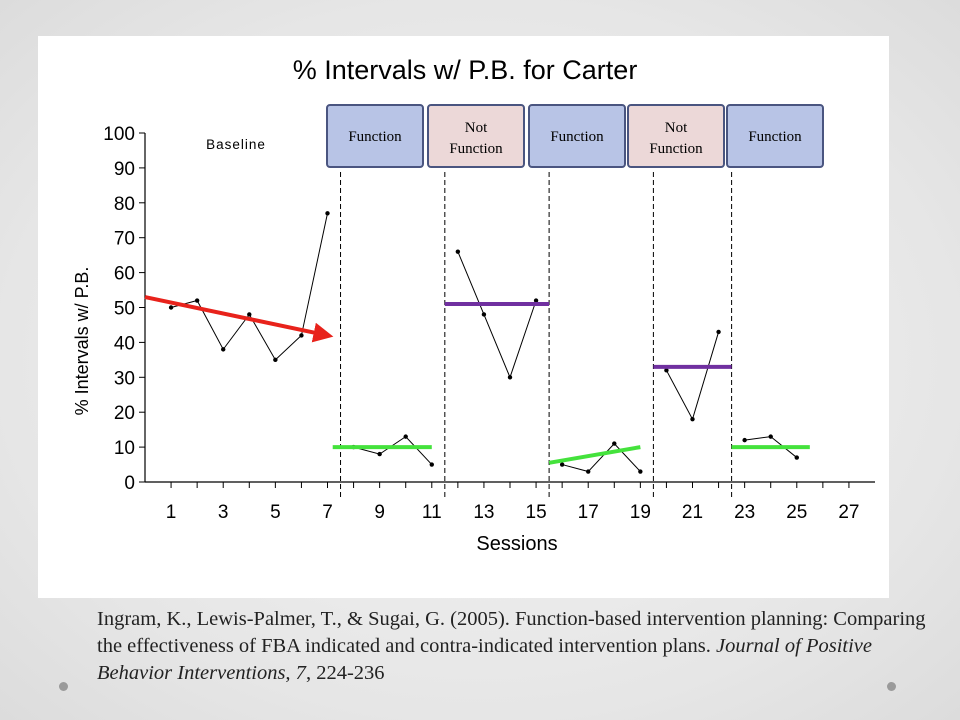 This screenshot has width=960, height=720. Describe the element at coordinates (124, 169) in the screenshot. I see `y-tick-label: 90` at that location.